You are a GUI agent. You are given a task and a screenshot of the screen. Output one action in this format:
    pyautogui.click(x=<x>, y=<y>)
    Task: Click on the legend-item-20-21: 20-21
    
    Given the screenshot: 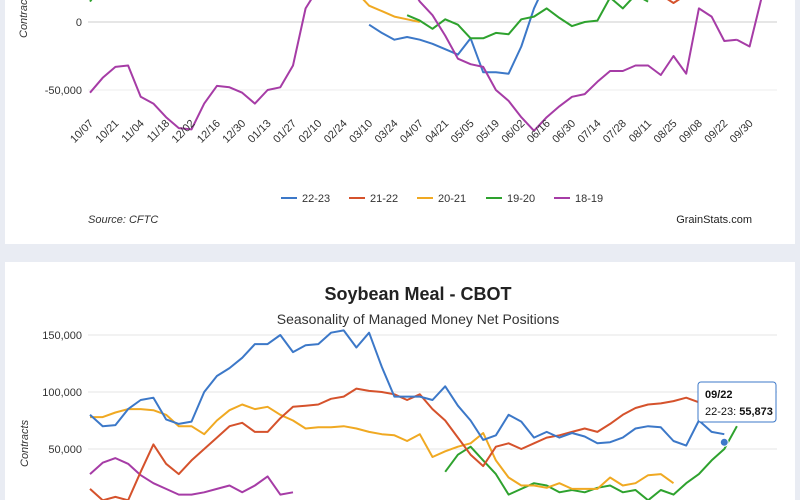 What is the action you would take?
    pyautogui.click(x=441, y=199)
    